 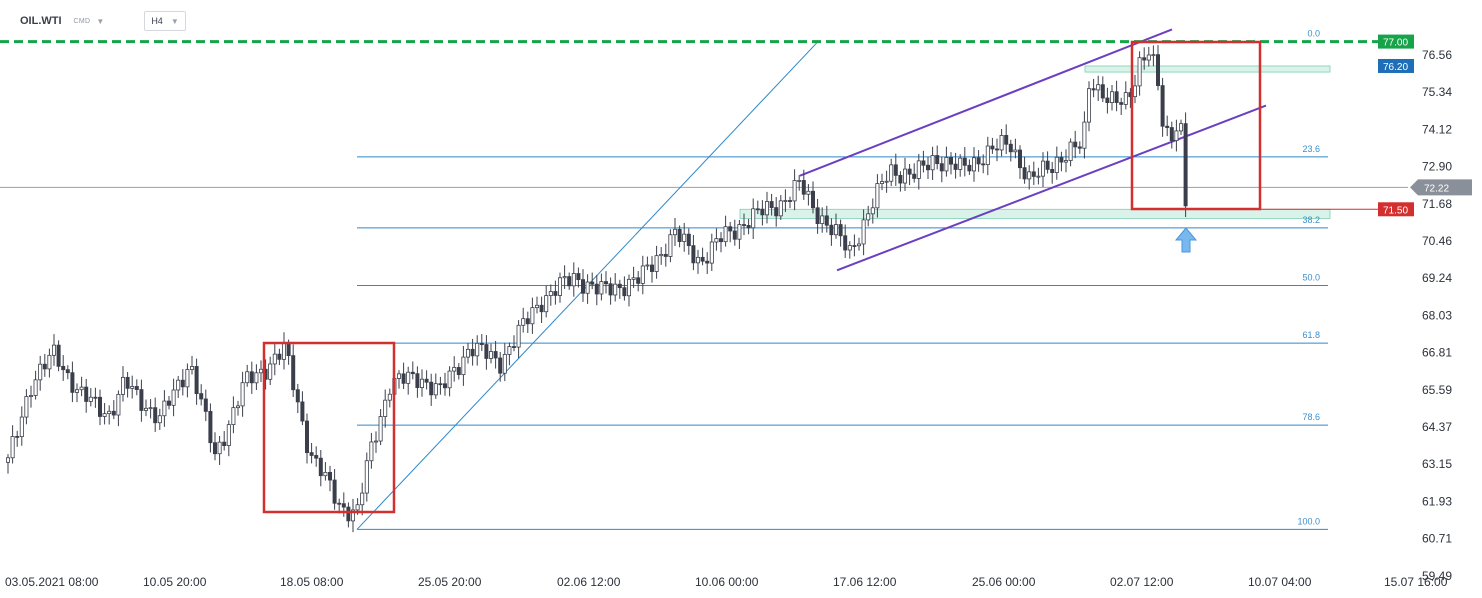 What do you see at coordinates (1437, 315) in the screenshot?
I see `y-tick-label: 68.03` at bounding box center [1437, 315].